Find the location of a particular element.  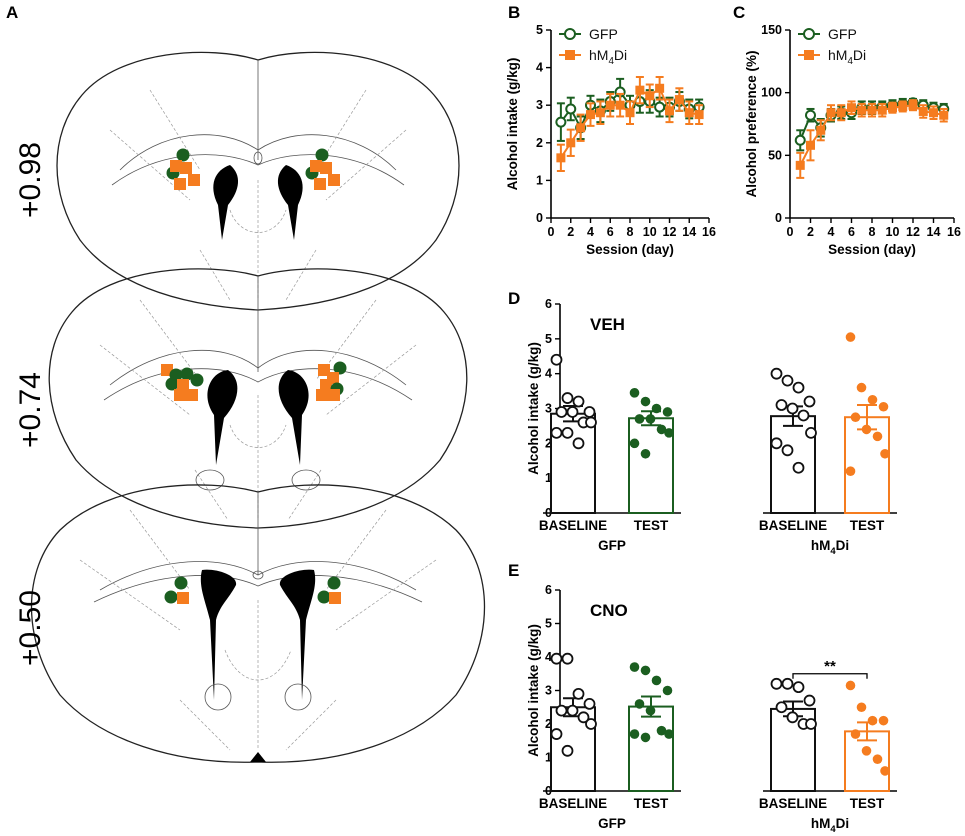

panel-label-c: C is located at coordinates (739, 12).